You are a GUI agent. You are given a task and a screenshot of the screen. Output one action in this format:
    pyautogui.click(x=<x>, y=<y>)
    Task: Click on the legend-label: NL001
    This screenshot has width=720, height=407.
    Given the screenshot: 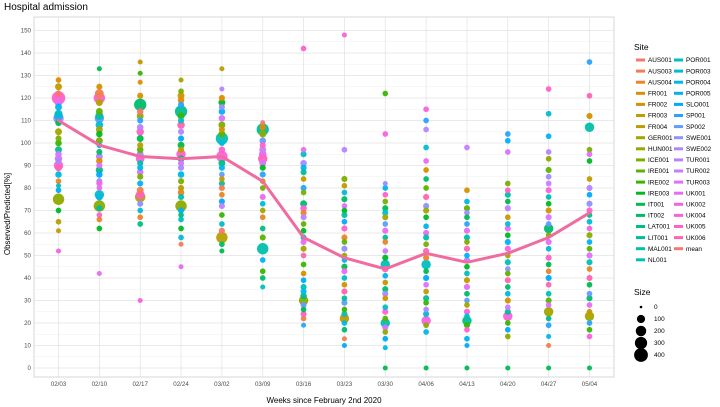 What is the action you would take?
    pyautogui.click(x=657, y=260)
    